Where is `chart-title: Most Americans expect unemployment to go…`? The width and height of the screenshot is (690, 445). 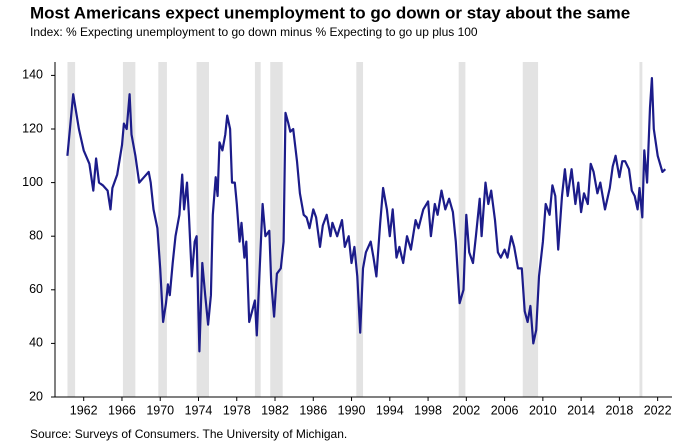 chart-title: Most Americans expect unemployment to go… is located at coordinates (330, 12).